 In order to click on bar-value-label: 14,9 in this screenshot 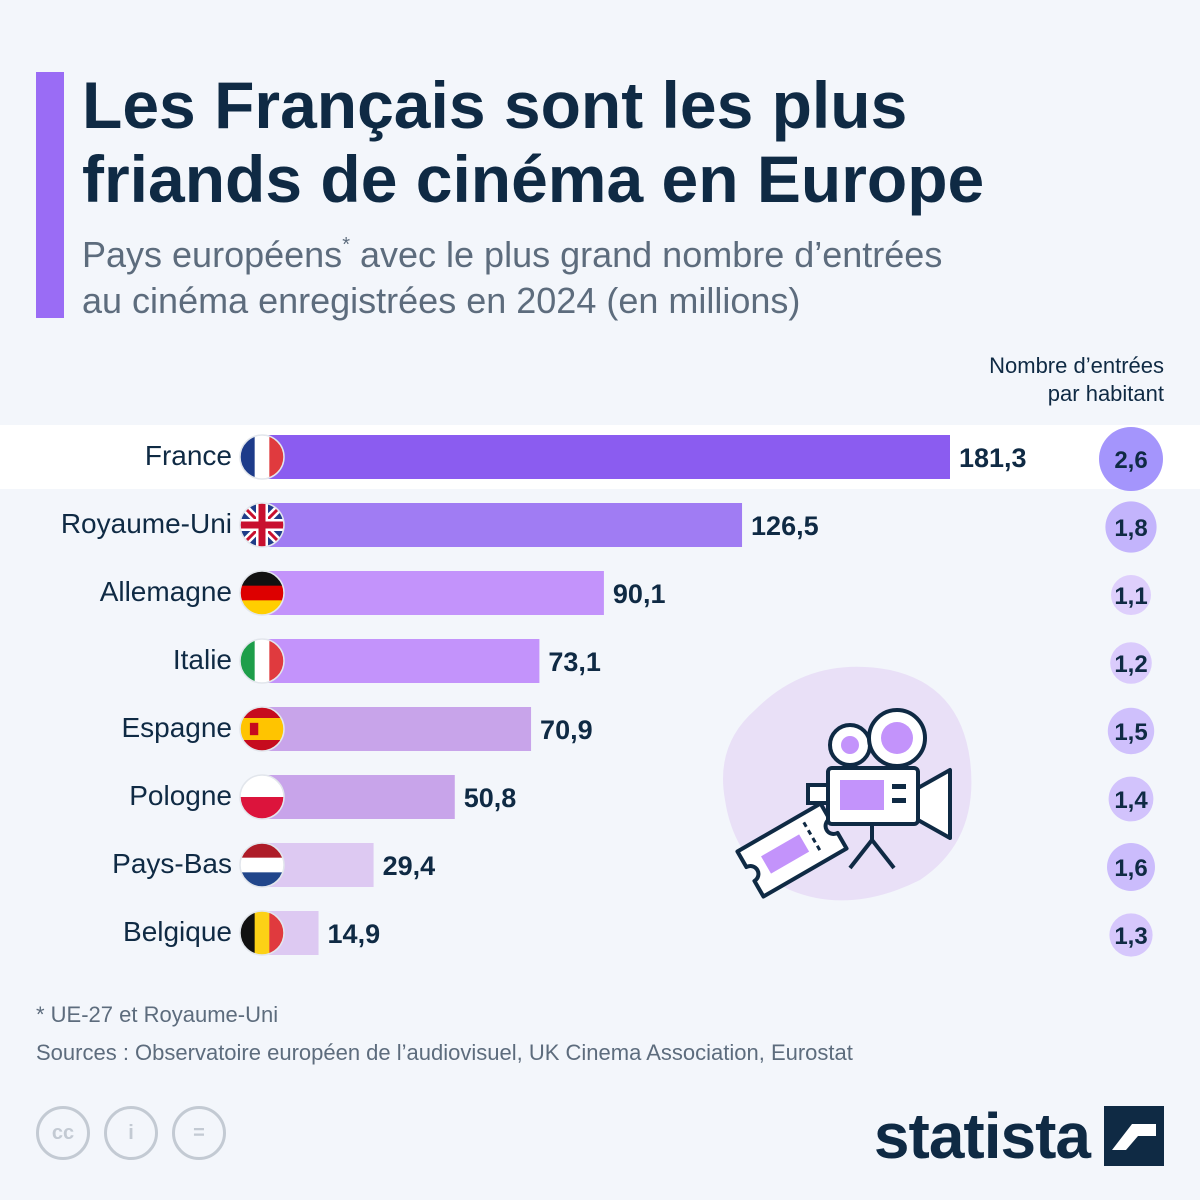, I will do `click(354, 934)`.